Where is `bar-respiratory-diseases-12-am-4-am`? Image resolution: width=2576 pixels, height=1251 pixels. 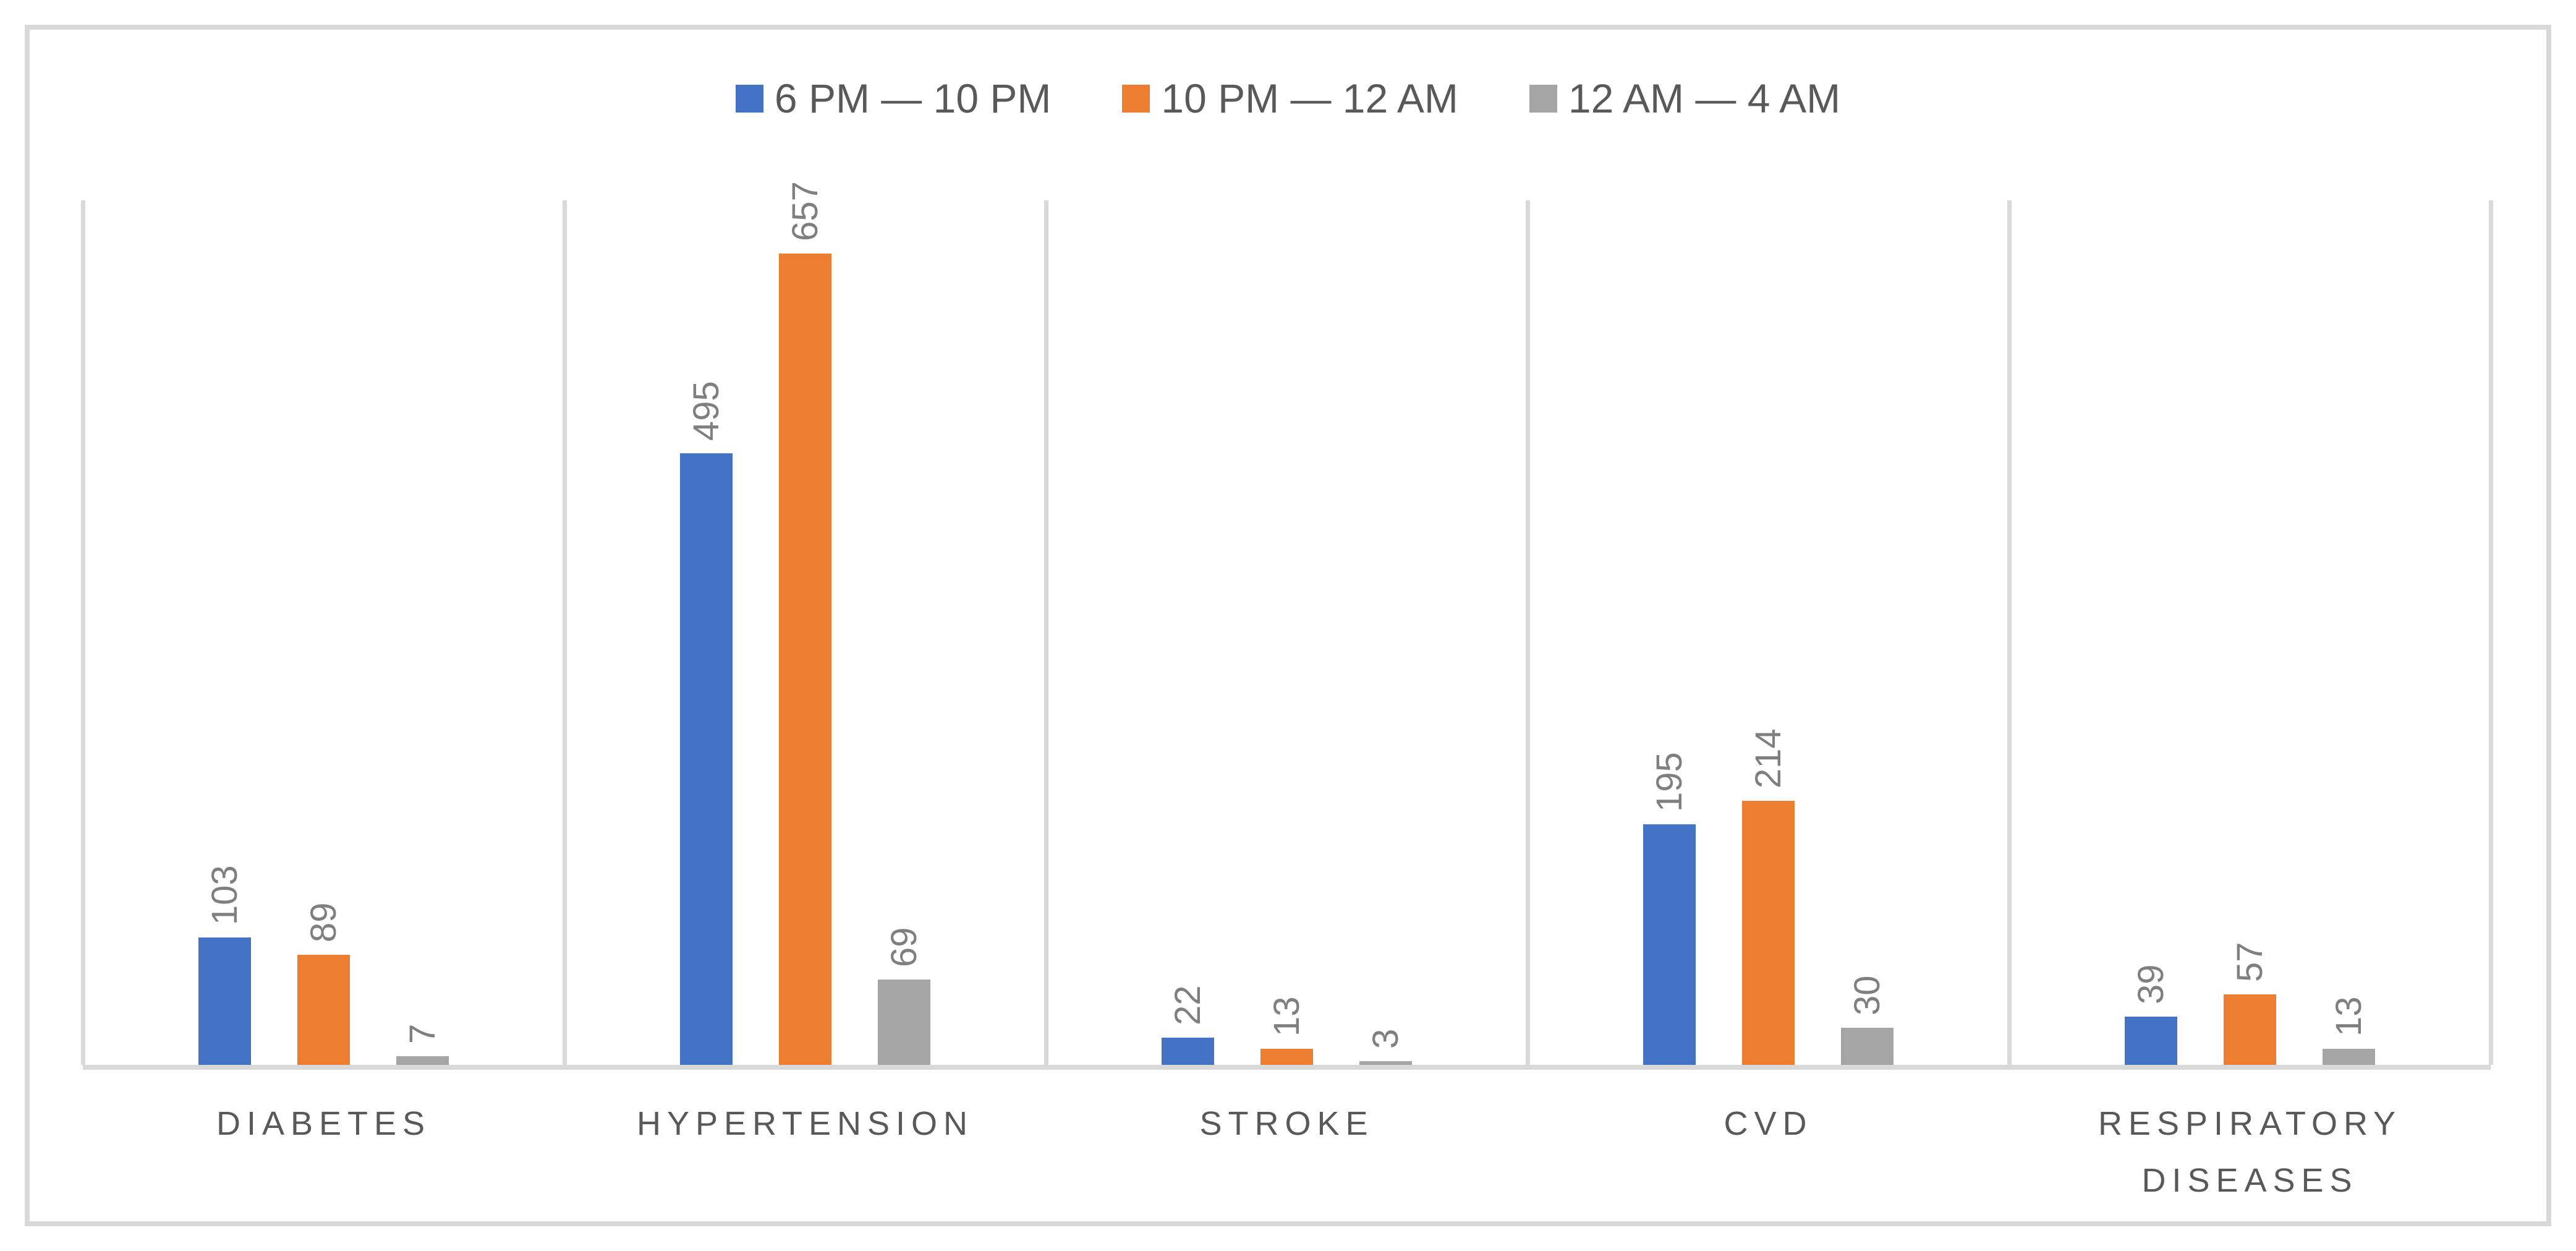 bar-respiratory-diseases-12-am-4-am is located at coordinates (2349, 1057).